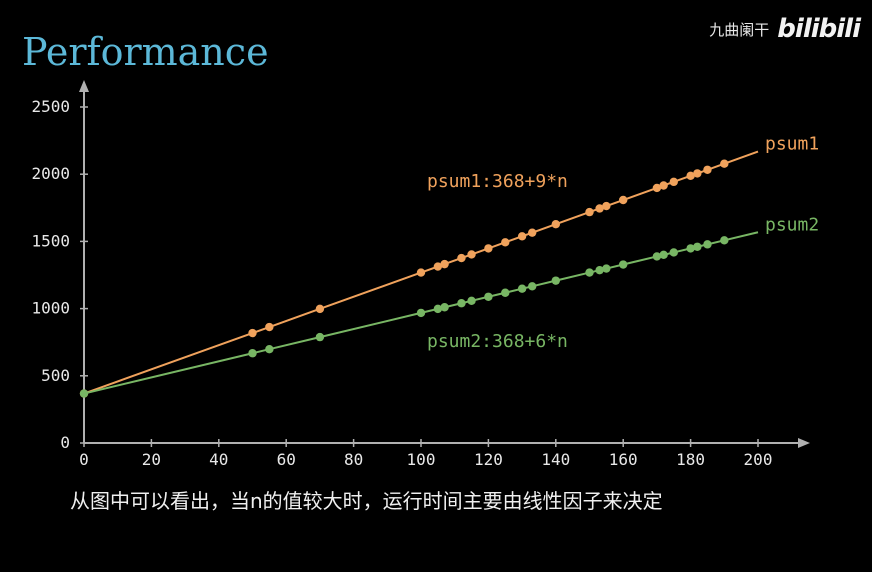  Describe the element at coordinates (421, 459) in the screenshot. I see `x-tick-label: 100` at that location.